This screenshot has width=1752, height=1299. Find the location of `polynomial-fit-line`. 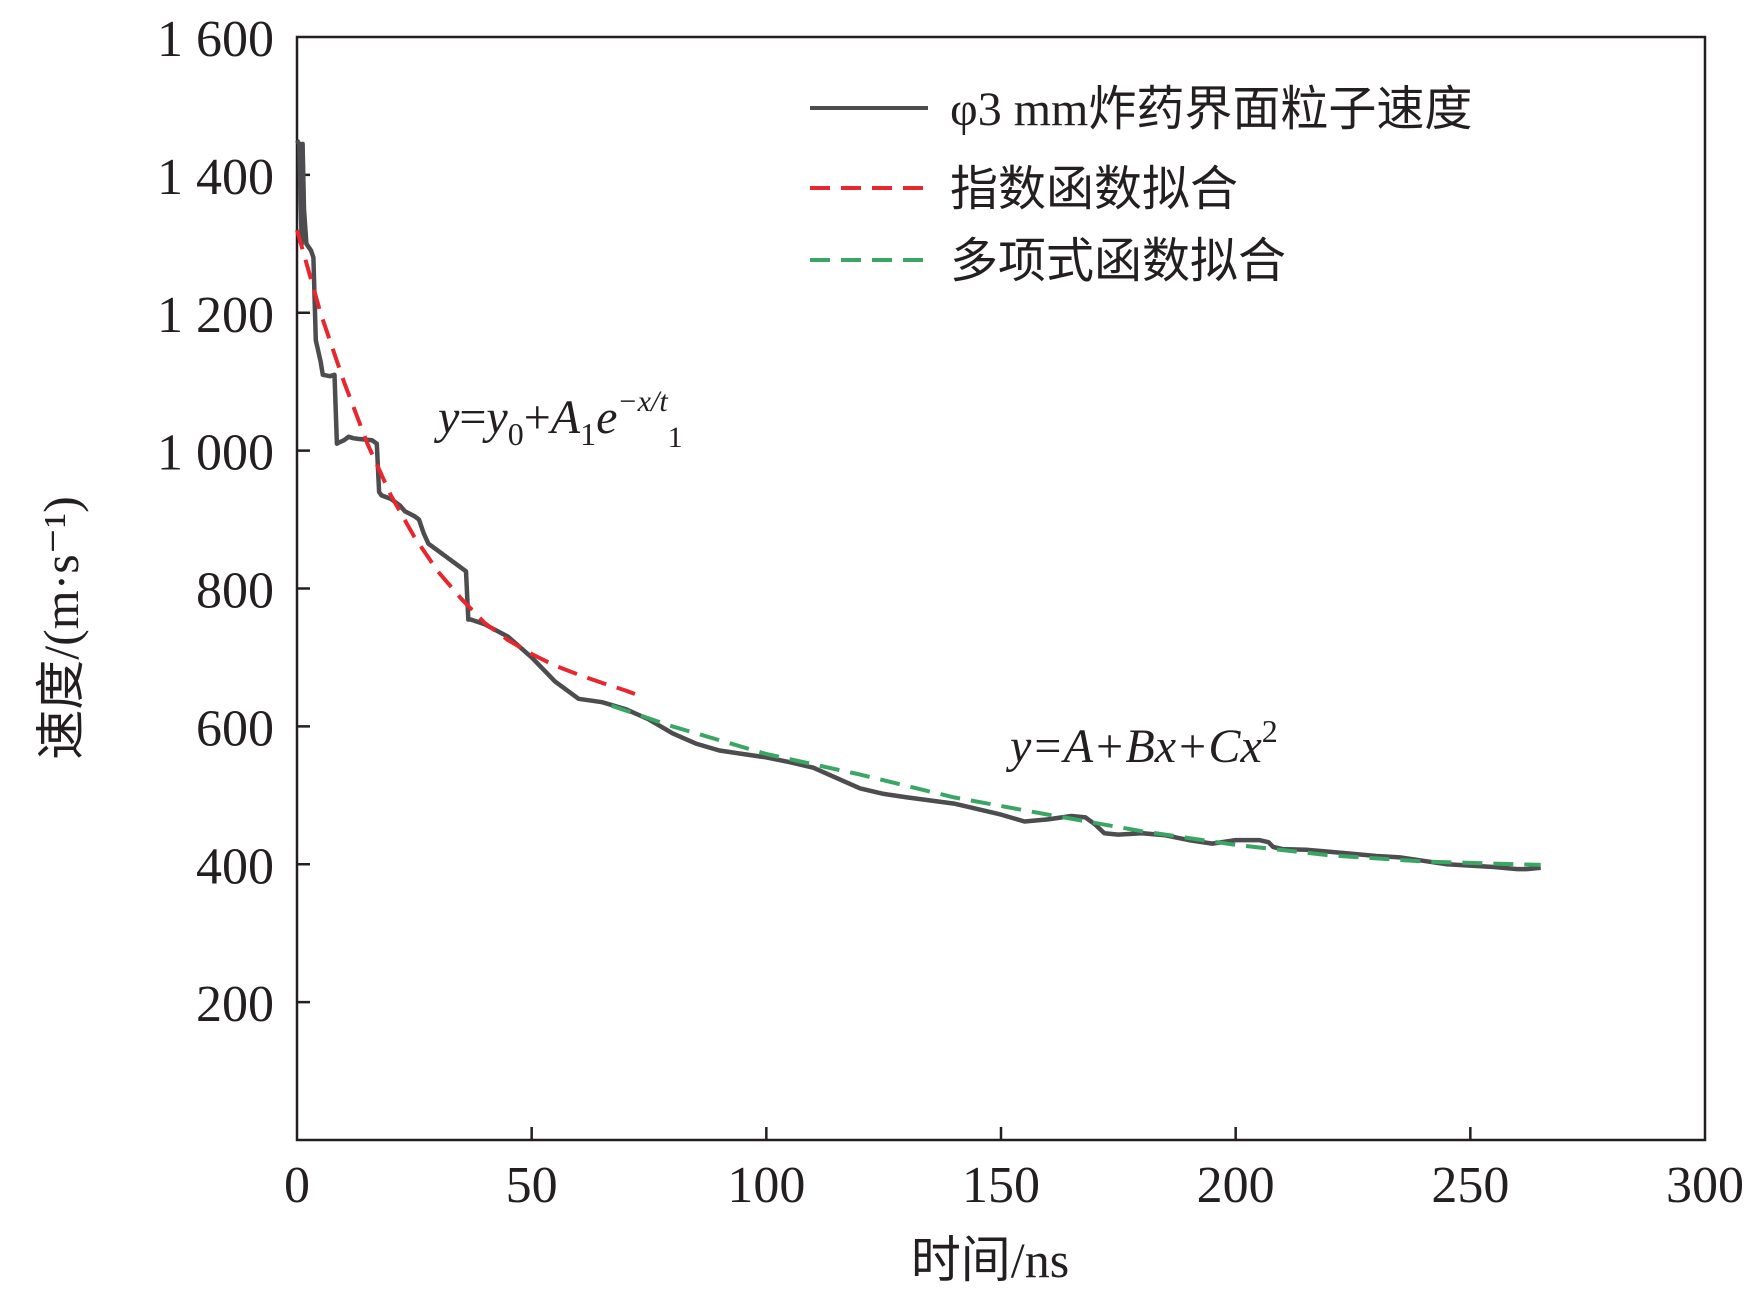

polynomial-fit-line is located at coordinates (1075, 785).